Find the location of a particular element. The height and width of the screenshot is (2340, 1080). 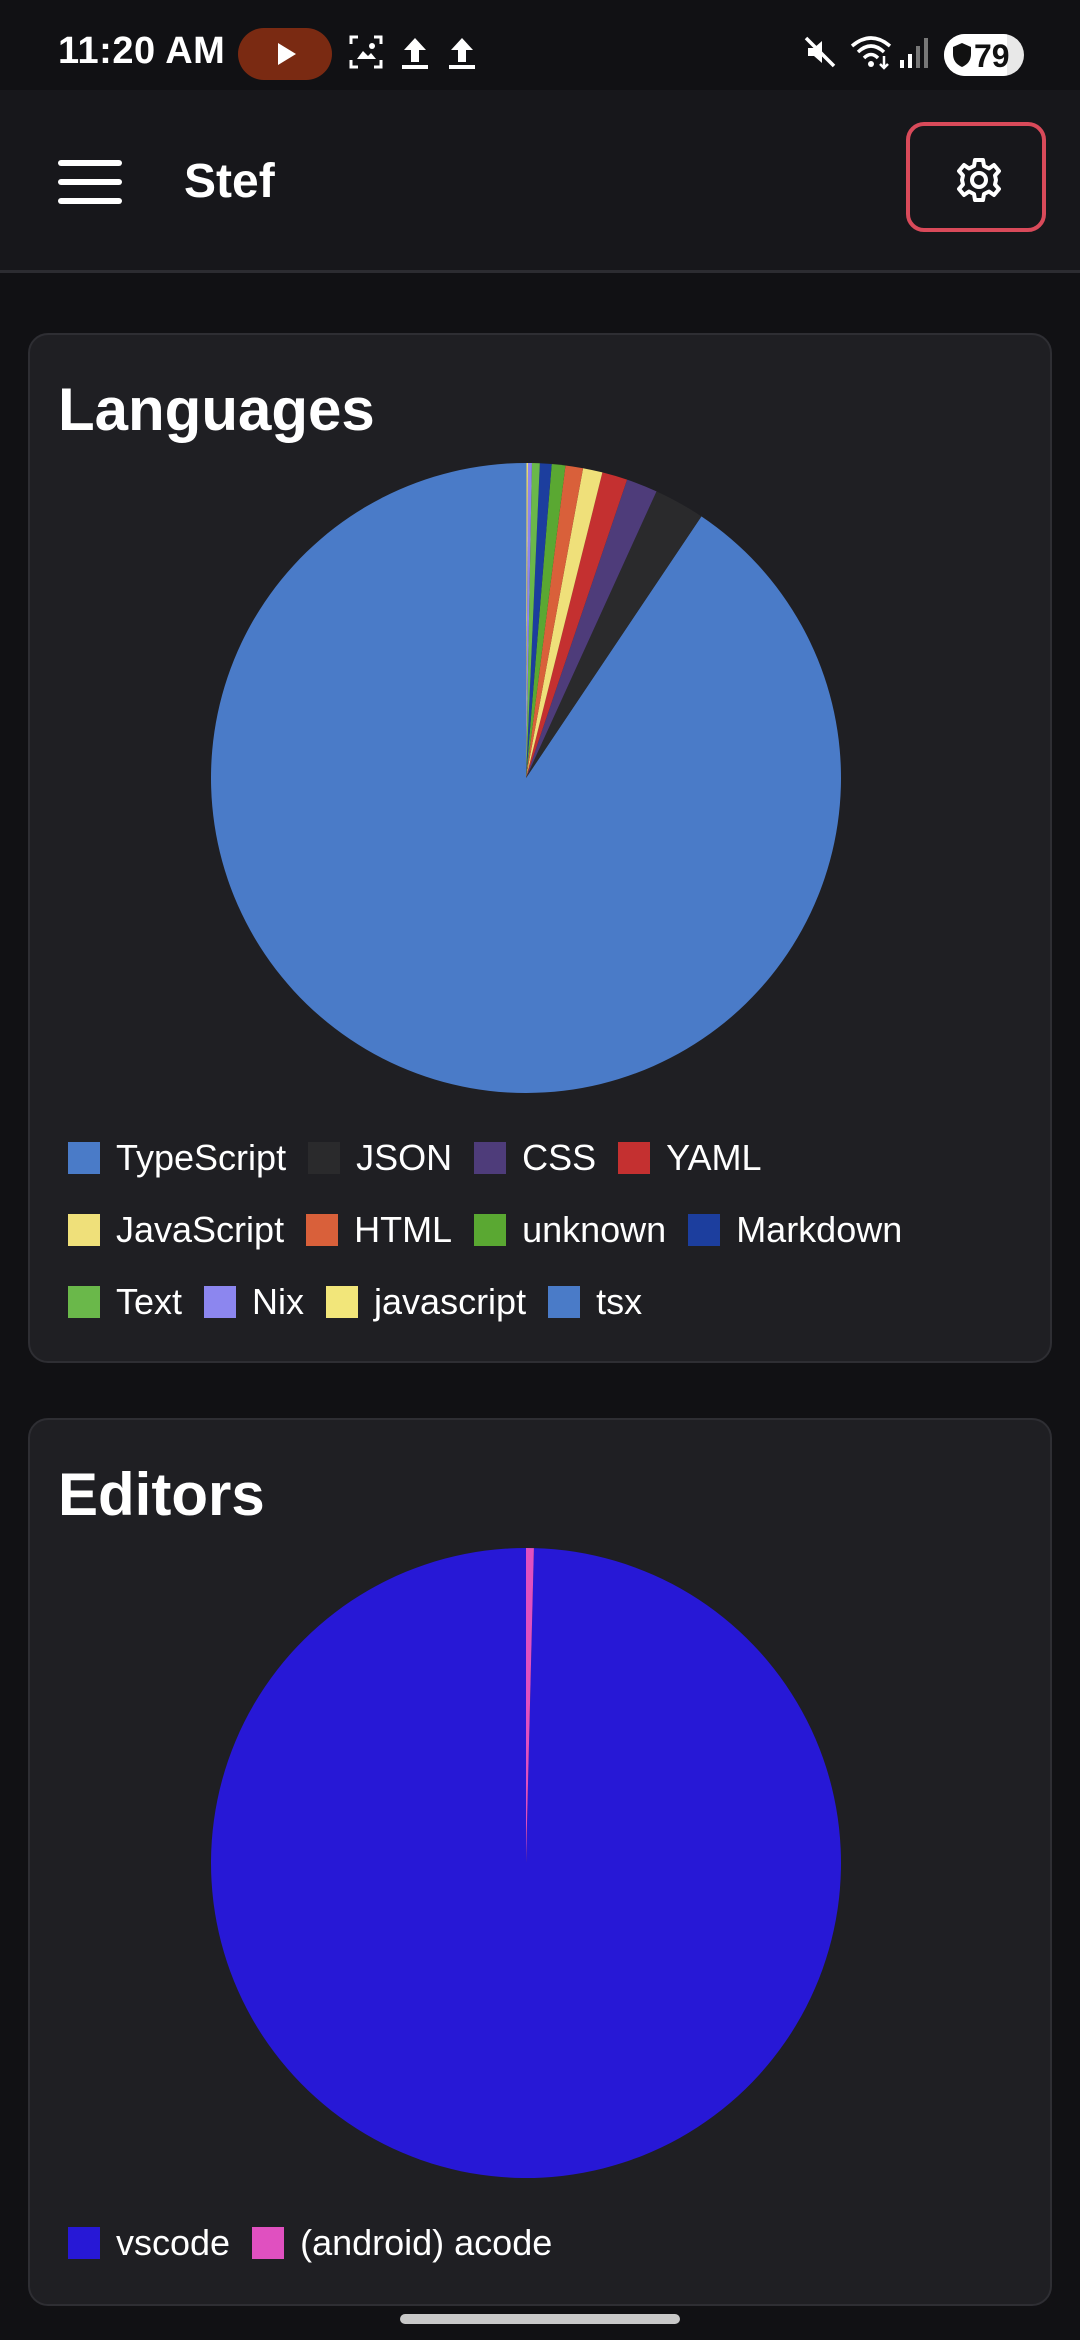

battery-percent: 79 is located at coordinates (992, 56).